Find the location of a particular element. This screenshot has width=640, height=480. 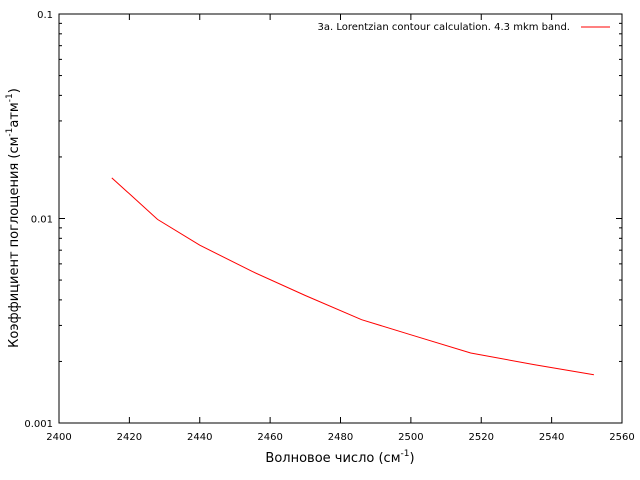

y-axis-label-superscript-2: -1 is located at coordinates (10, 97).